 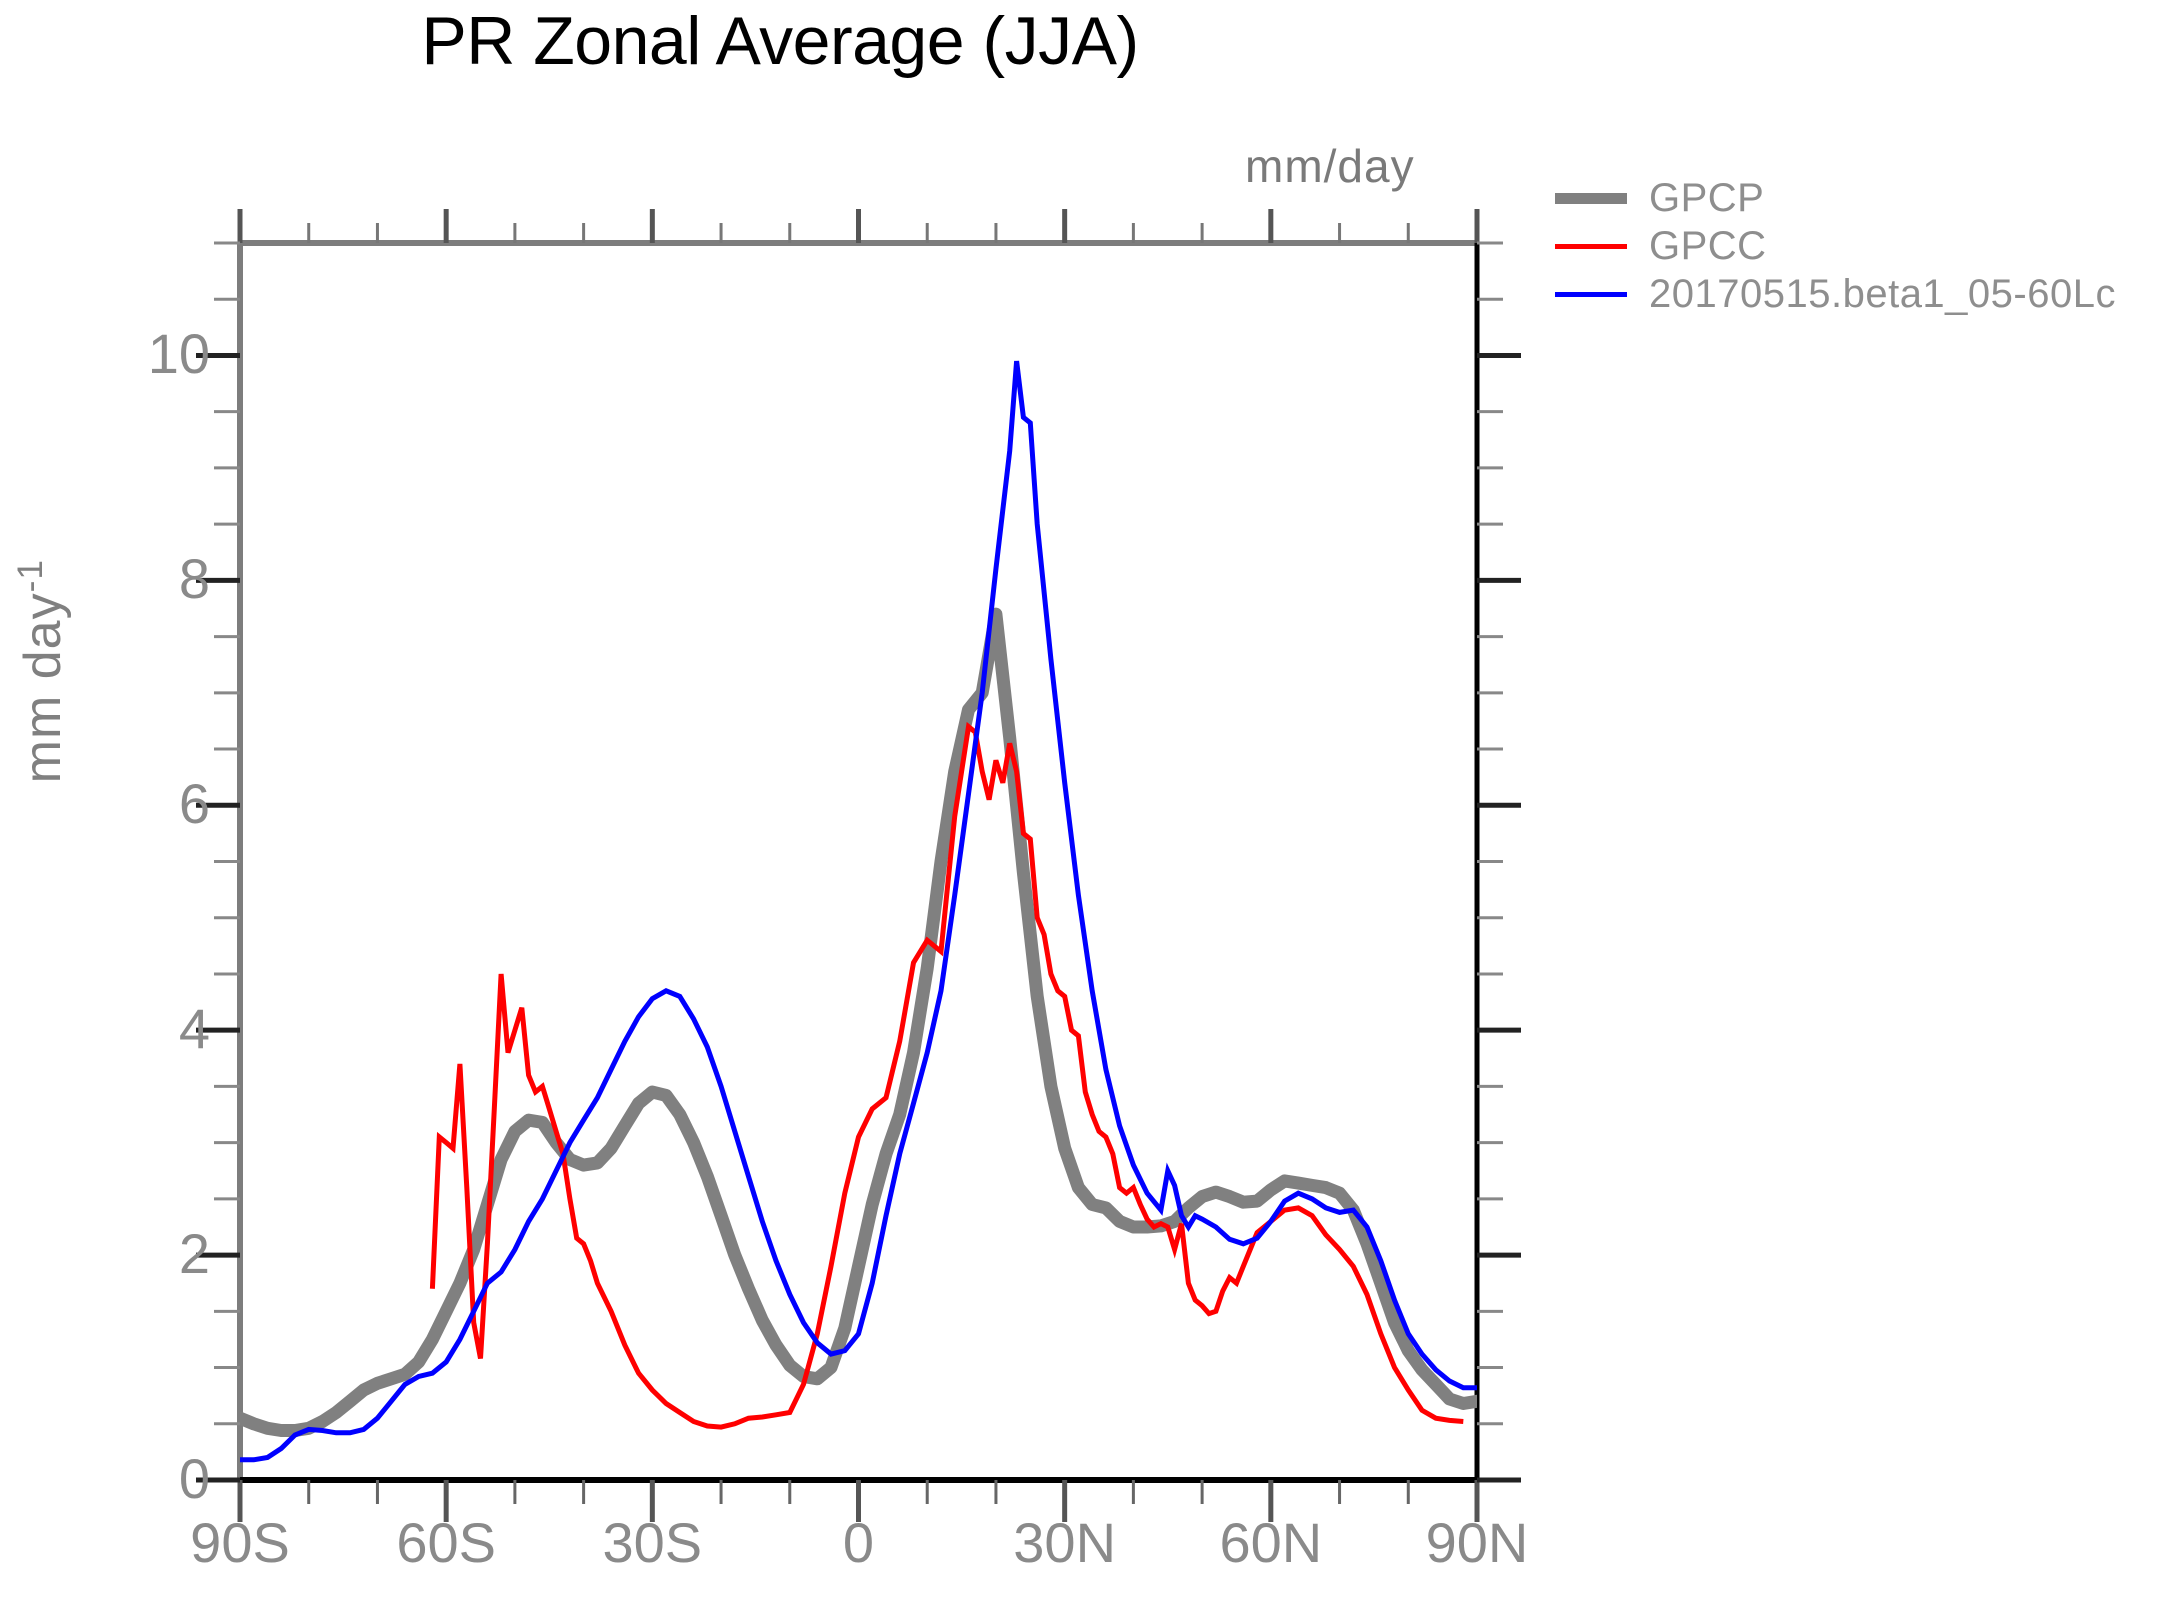 I want to click on x-axis-tick-label: 30N, so click(x=1065, y=1542).